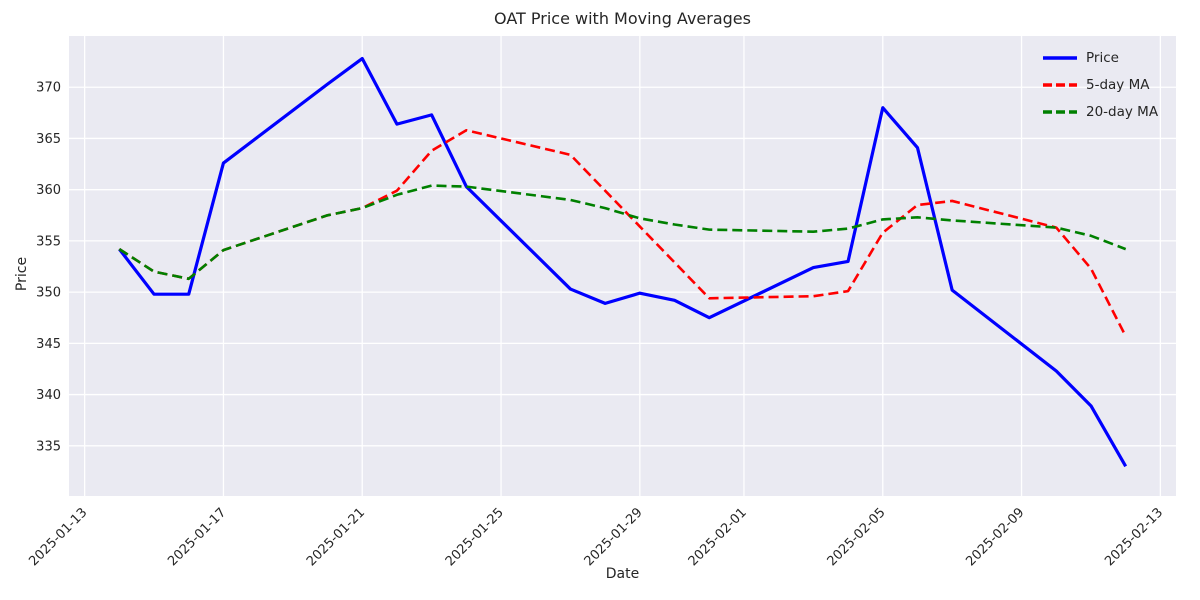 The image size is (1200, 600). Describe the element at coordinates (336, 537) in the screenshot. I see `x-tick-label: 2025-01-21` at that location.